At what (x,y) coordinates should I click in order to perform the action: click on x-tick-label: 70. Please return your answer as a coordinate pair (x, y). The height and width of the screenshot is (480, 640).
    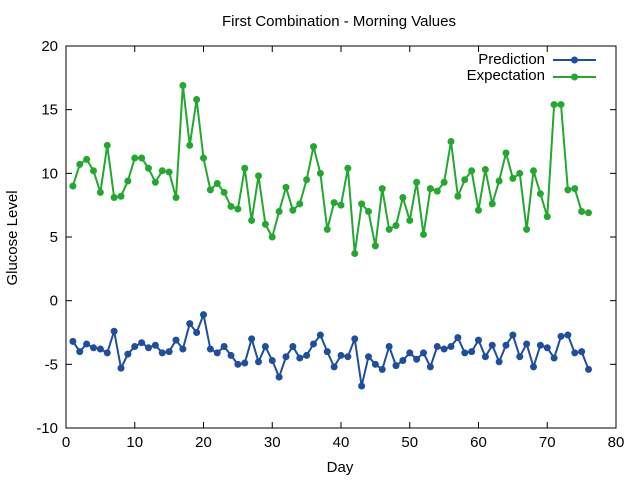
    Looking at the image, I should click on (547, 442).